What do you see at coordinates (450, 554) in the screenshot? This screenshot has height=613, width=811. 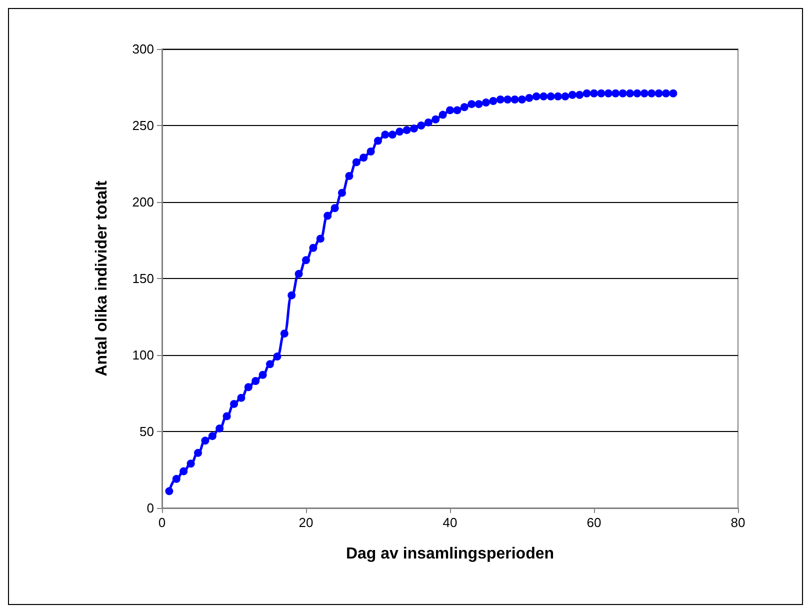 I see `x-axis-title: Dag av insamlingsperioden` at bounding box center [450, 554].